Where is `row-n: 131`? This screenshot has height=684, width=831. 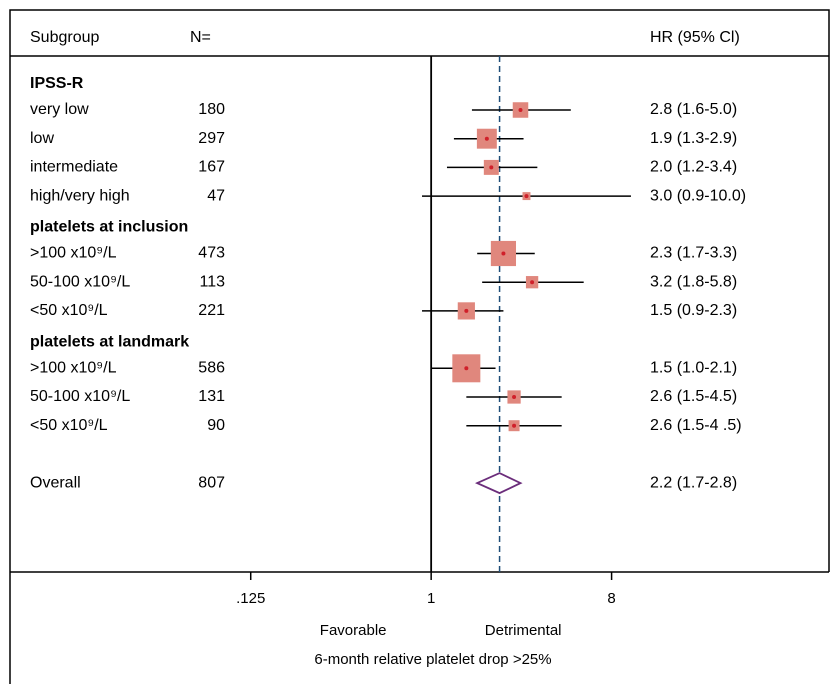
row-n: 131 is located at coordinates (211, 396).